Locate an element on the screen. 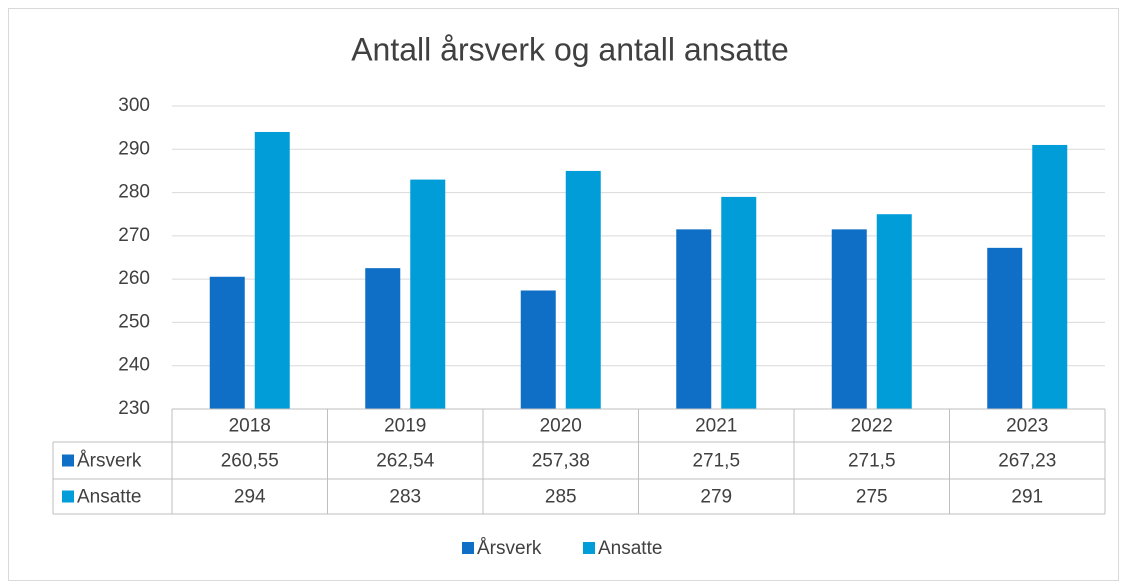  x-tick-label: 2022 is located at coordinates (872, 426).